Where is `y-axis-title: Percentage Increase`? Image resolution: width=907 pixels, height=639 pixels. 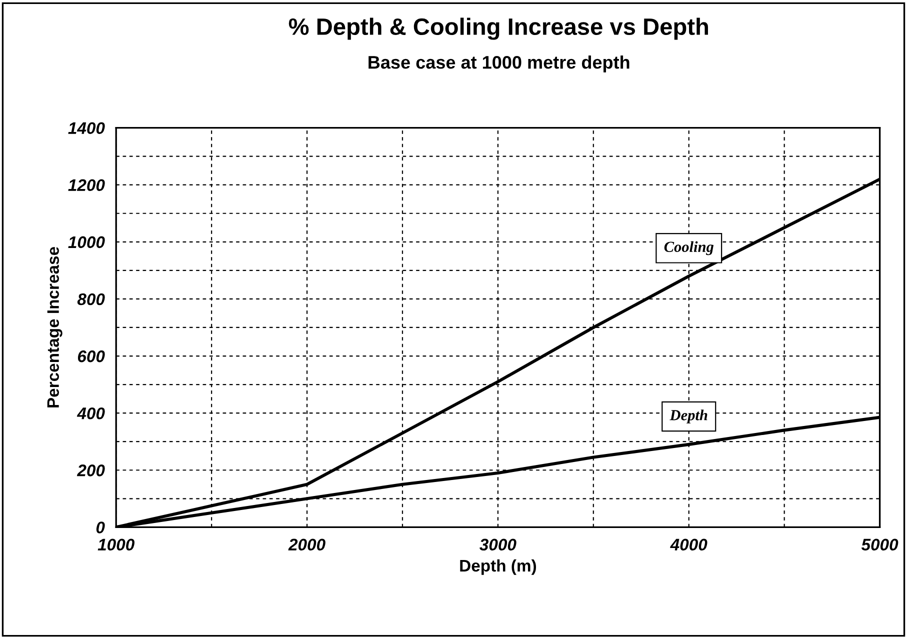 y-axis-title: Percentage Increase is located at coordinates (54, 327).